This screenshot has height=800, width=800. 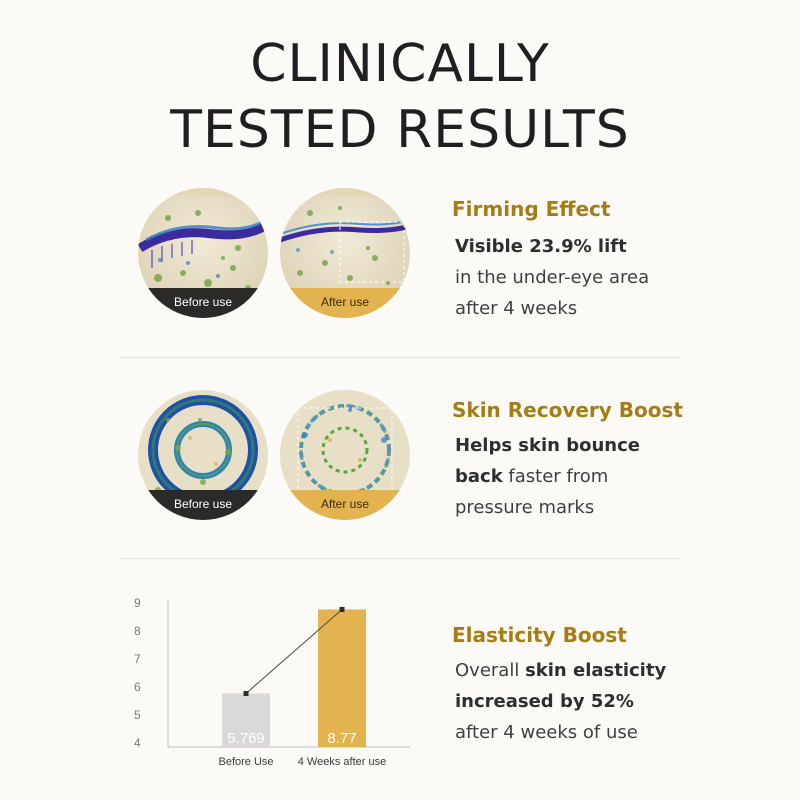 What do you see at coordinates (245, 762) in the screenshot?
I see `category-label: Before Use` at bounding box center [245, 762].